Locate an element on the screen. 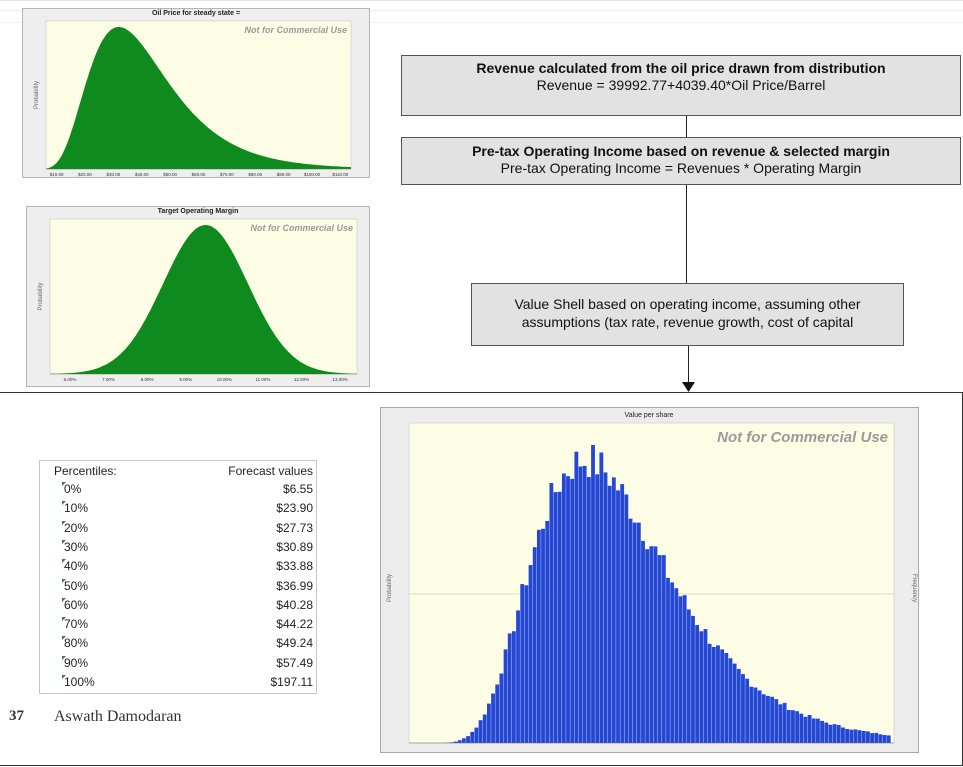 The image size is (963, 767). x-tick-label: 11.00% is located at coordinates (262, 379).